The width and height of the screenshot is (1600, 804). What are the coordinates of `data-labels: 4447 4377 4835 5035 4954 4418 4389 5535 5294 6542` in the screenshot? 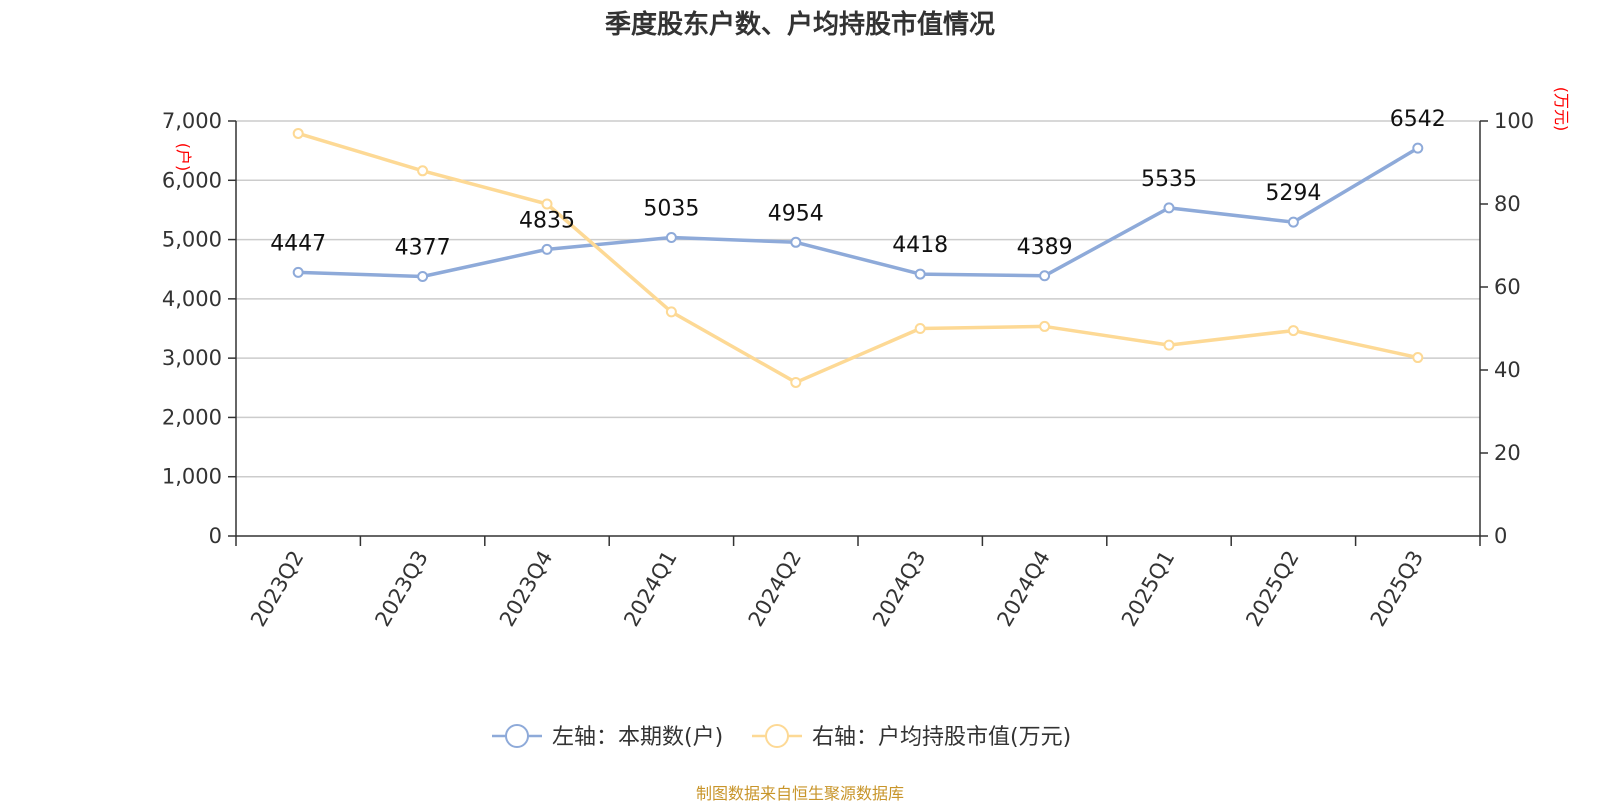 It's located at (858, 183).